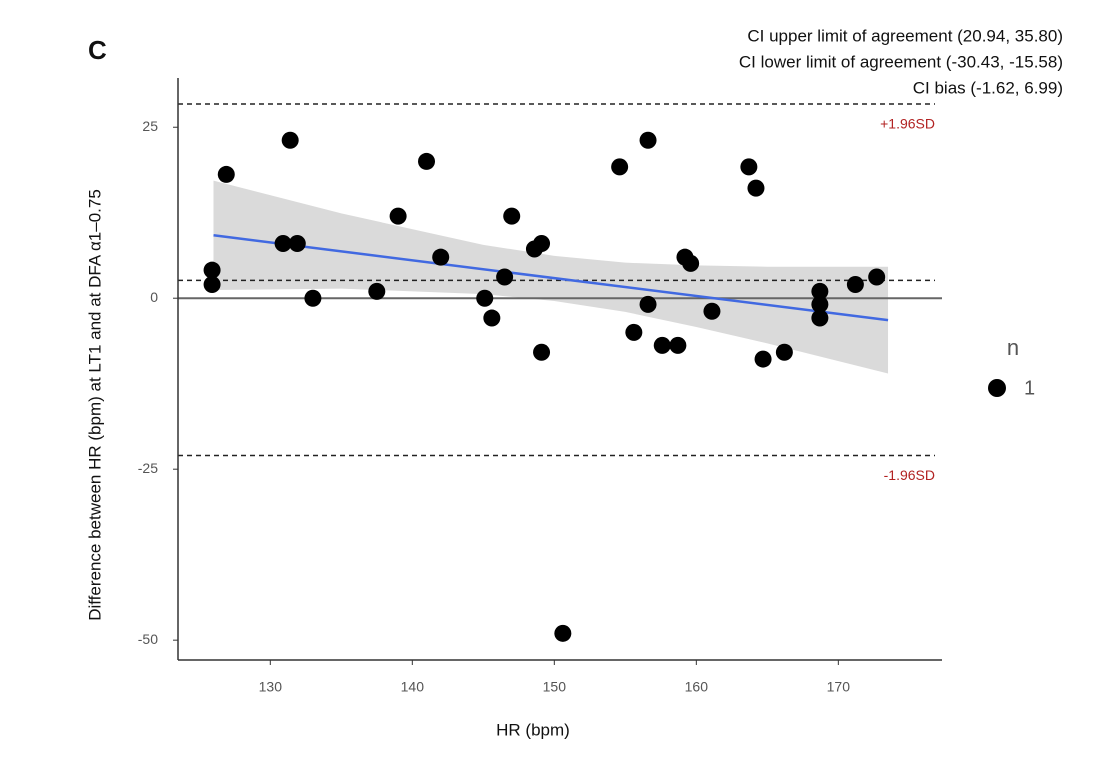 This screenshot has height=766, width=1100. I want to click on y-tick-label: 25, so click(150, 126).